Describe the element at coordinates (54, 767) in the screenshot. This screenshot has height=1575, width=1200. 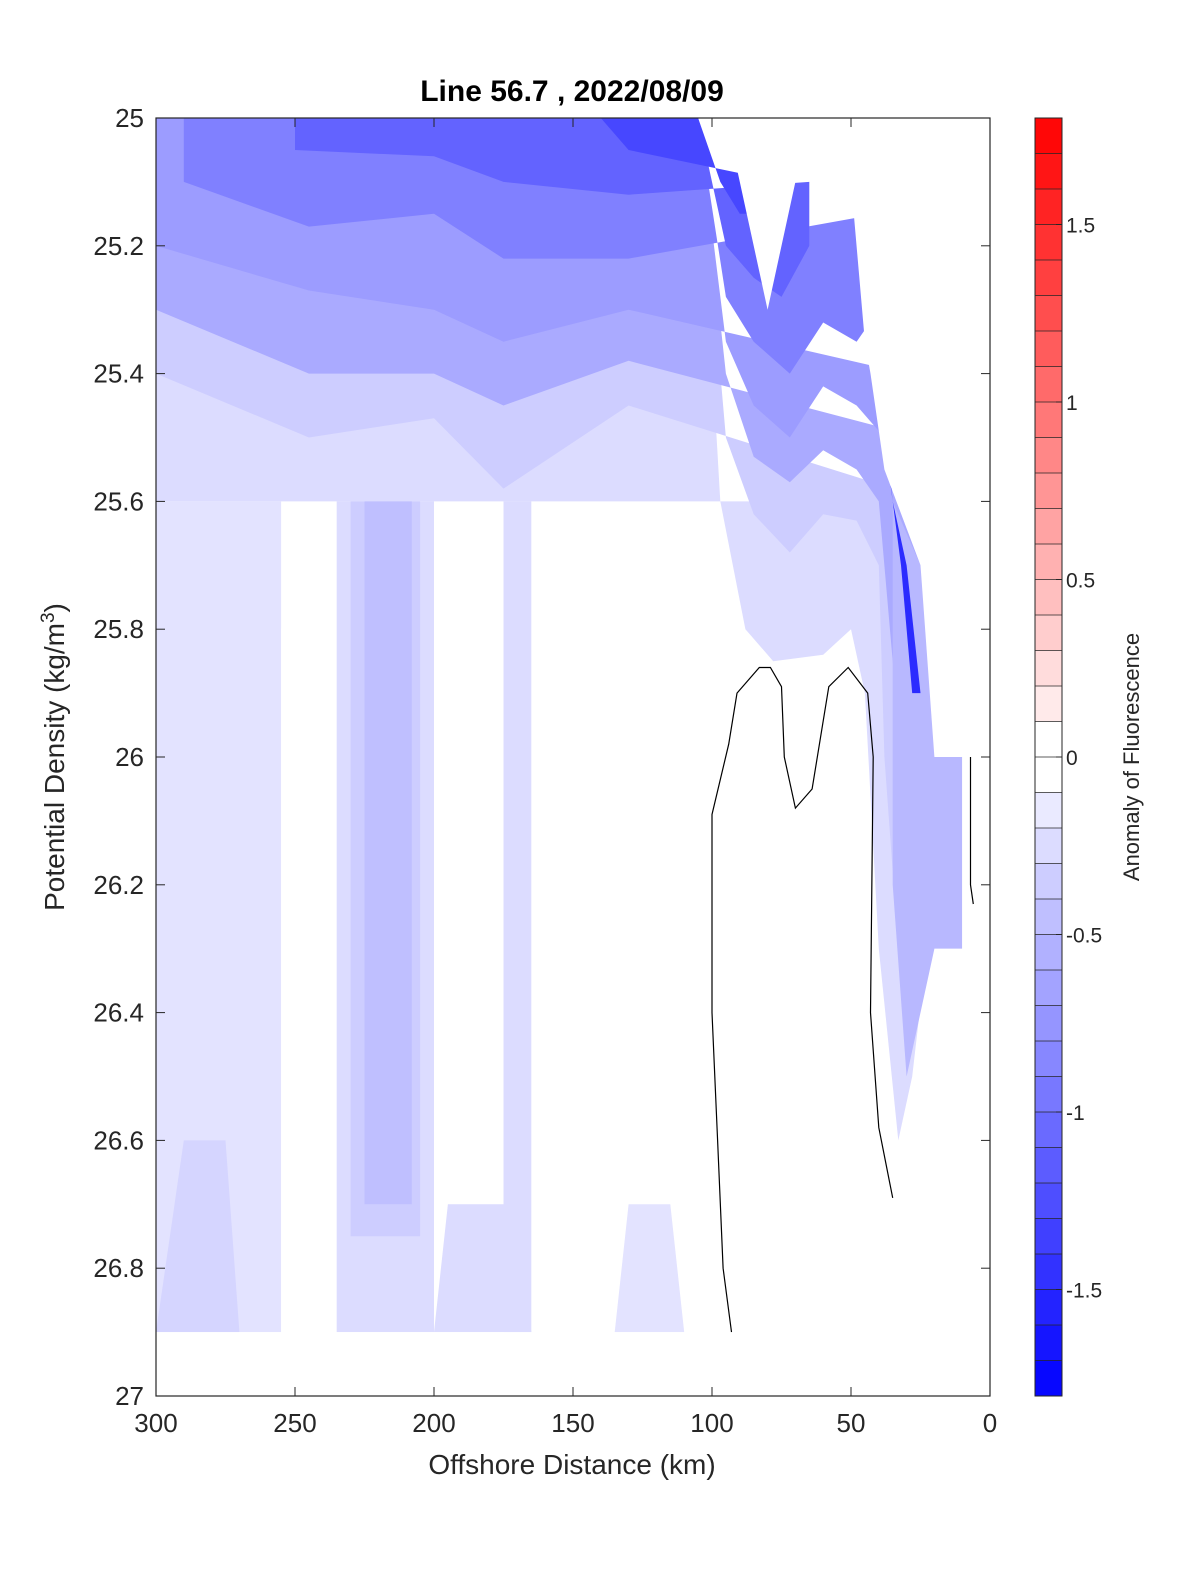
I see `y-axis-label-main: Potential Density (kg/m` at that location.